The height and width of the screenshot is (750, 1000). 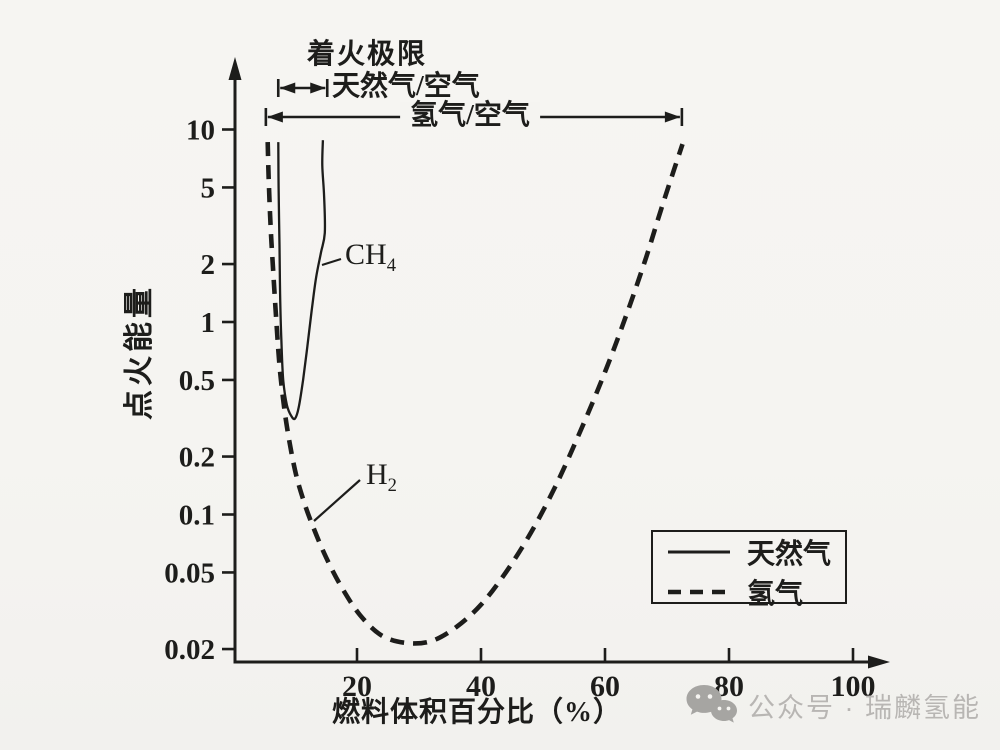 What do you see at coordinates (391, 266) in the screenshot?
I see `ch4-label-subscript: 4` at bounding box center [391, 266].